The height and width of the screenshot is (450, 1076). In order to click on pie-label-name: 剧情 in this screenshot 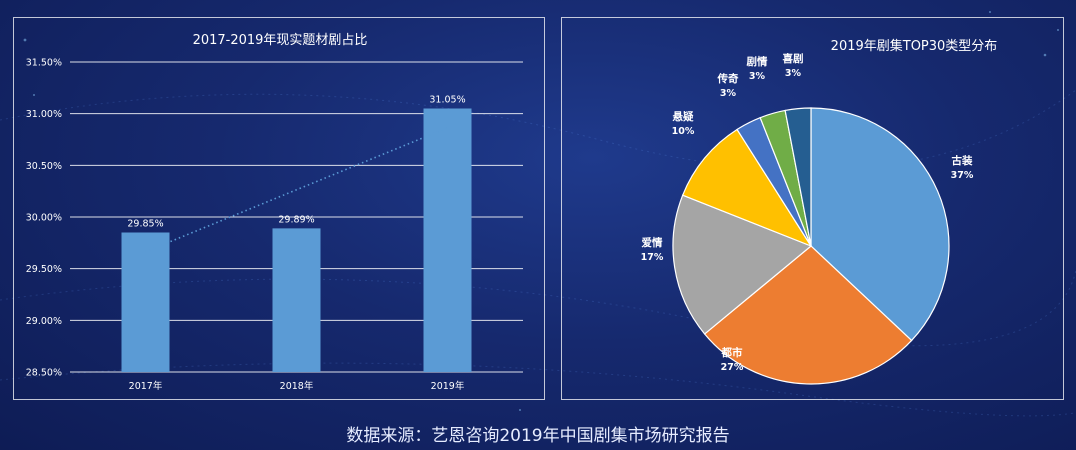, I will do `click(757, 61)`.